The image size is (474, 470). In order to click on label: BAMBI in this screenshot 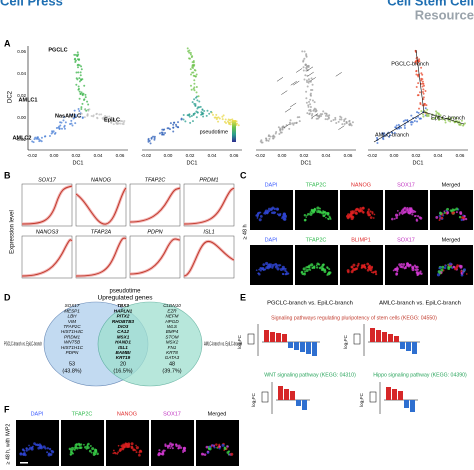, I will do `click(123, 352)`.